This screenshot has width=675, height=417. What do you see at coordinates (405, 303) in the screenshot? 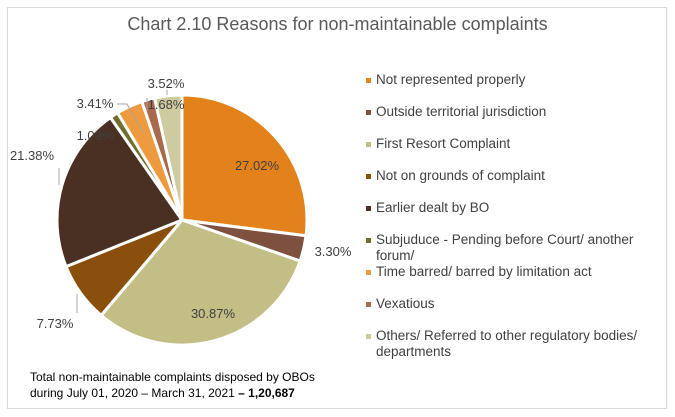
I see `legend-label: Vexatious` at bounding box center [405, 303].